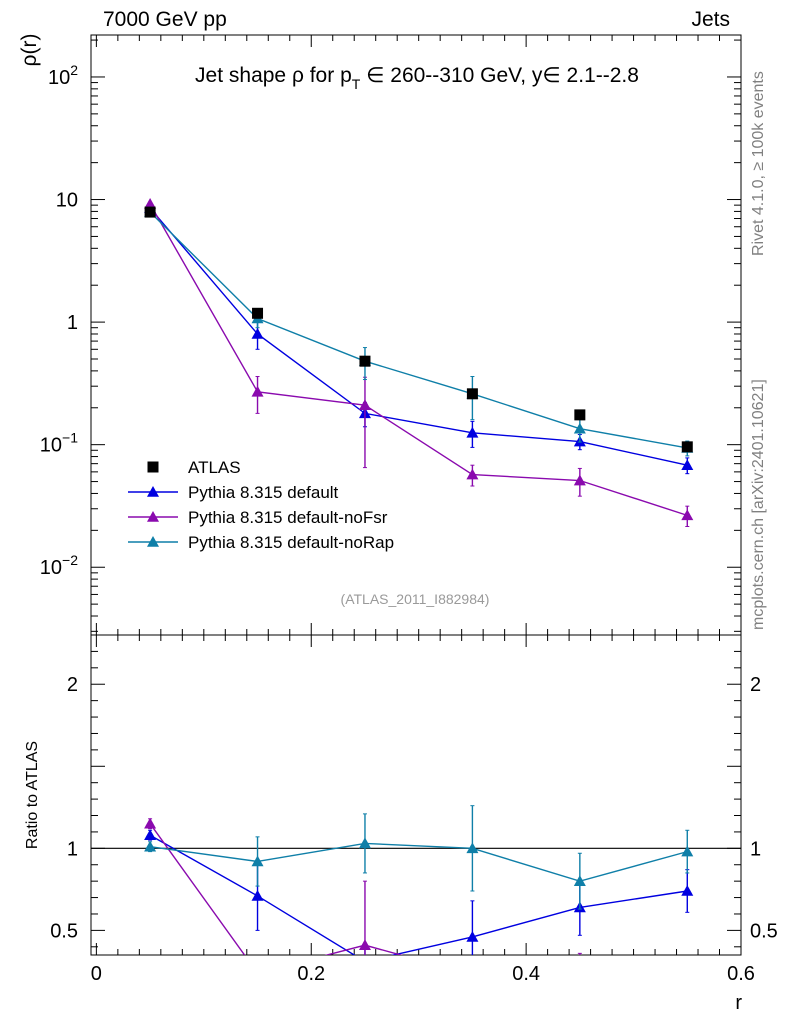  Describe the element at coordinates (288, 517) in the screenshot. I see `legend-label: Pythia 8.315 default-noFsr` at that location.